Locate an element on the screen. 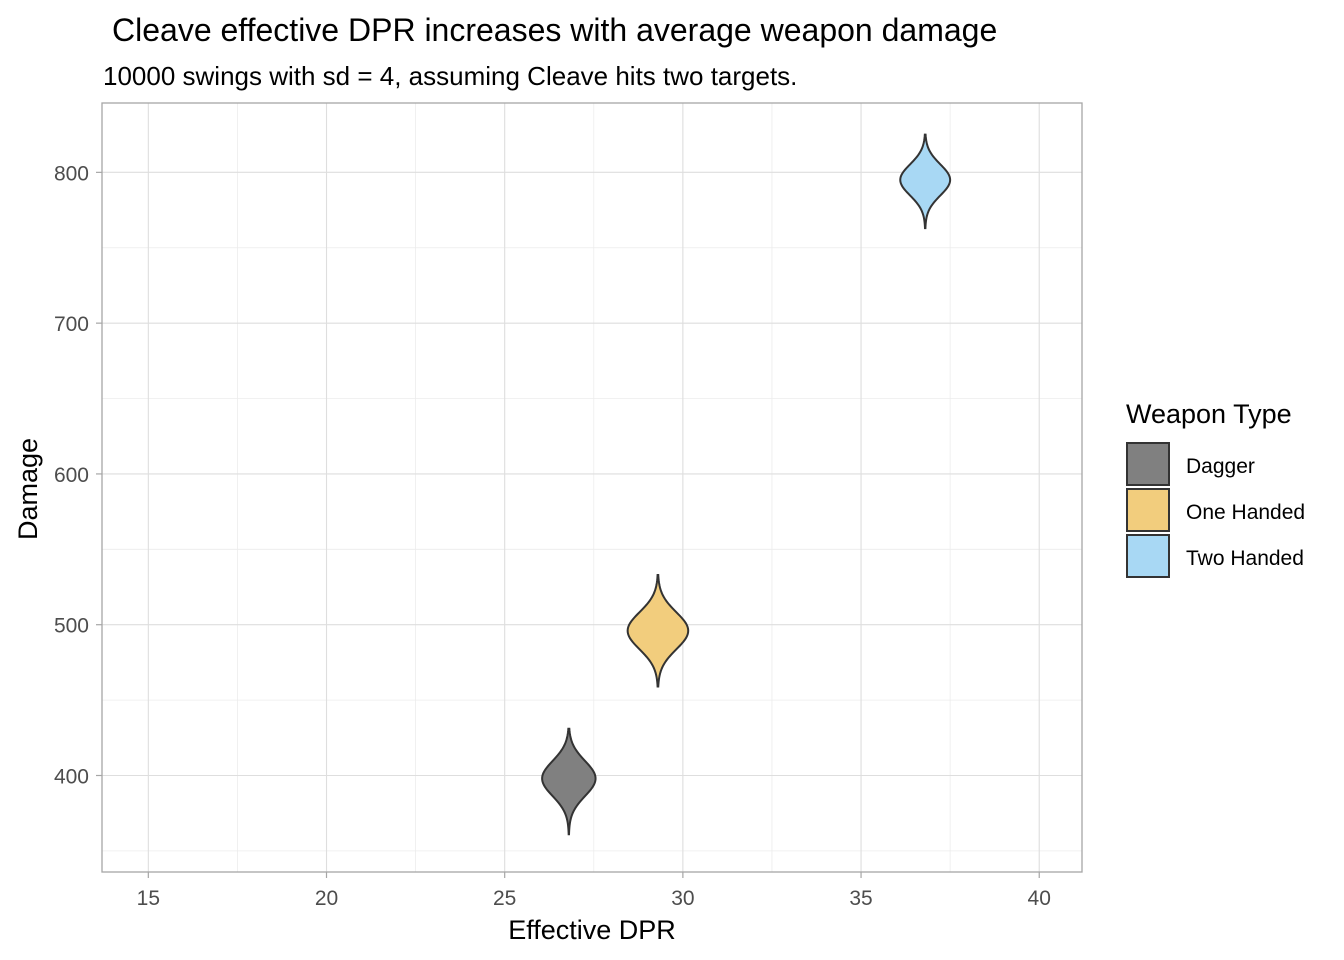 This screenshot has height=960, width=1344. violin-one-handed is located at coordinates (658, 630).